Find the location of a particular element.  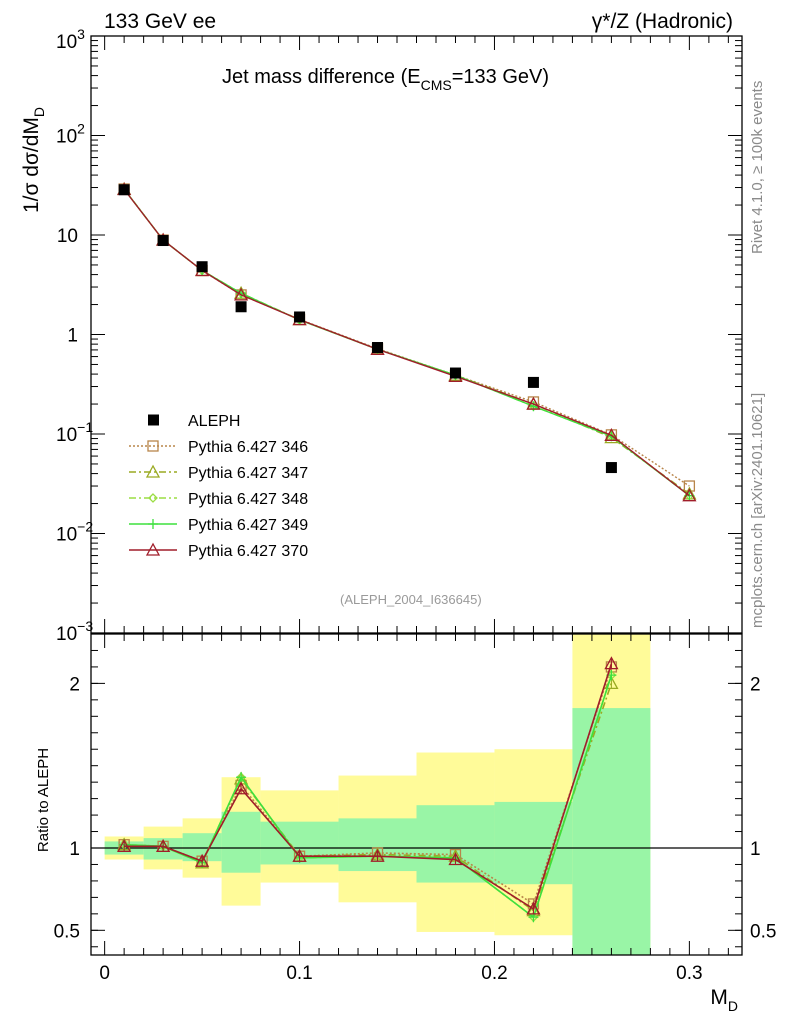

main-y-tick-label: 10⁻¹ is located at coordinates (74, 432).